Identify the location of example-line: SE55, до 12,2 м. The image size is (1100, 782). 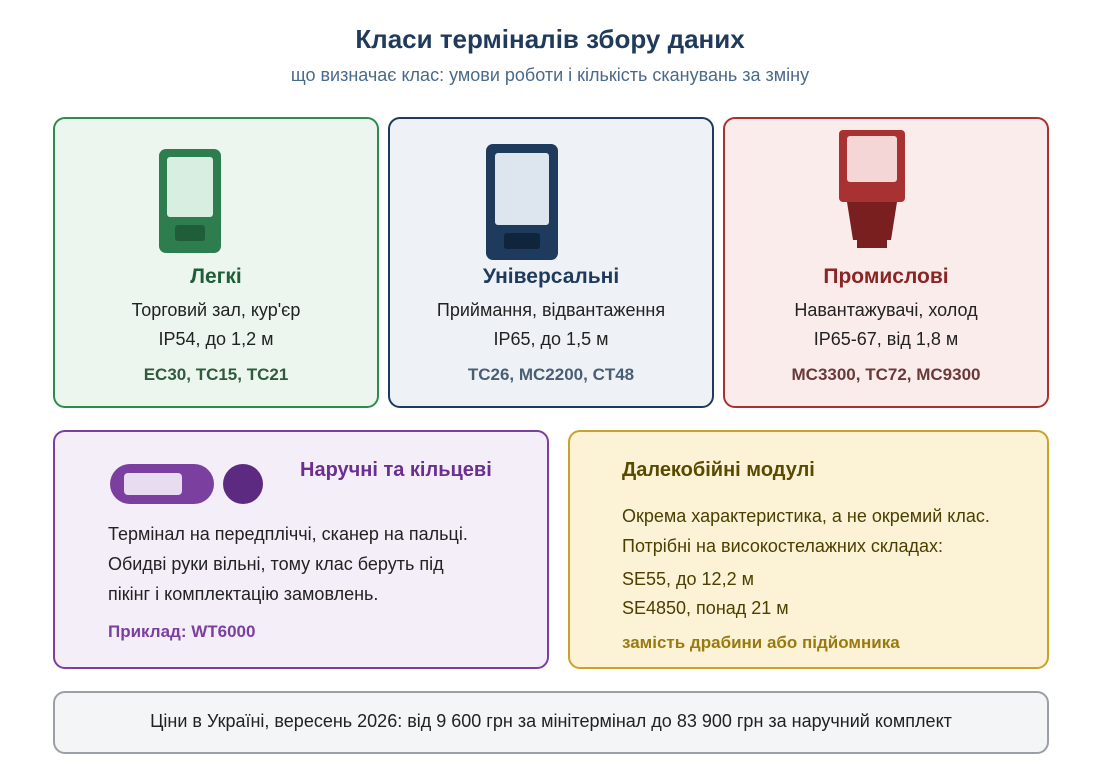
(688, 579).